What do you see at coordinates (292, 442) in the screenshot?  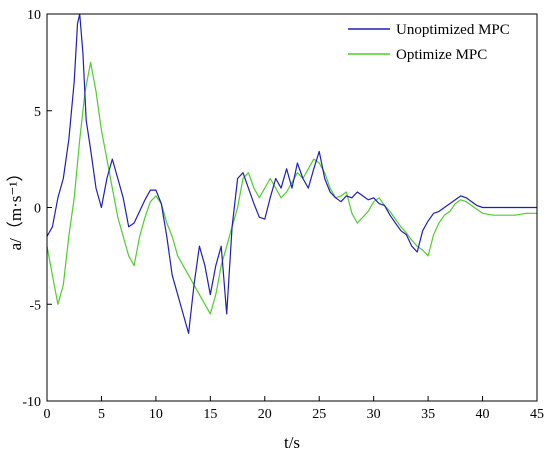 I see `x-axis-title: t/s` at bounding box center [292, 442].